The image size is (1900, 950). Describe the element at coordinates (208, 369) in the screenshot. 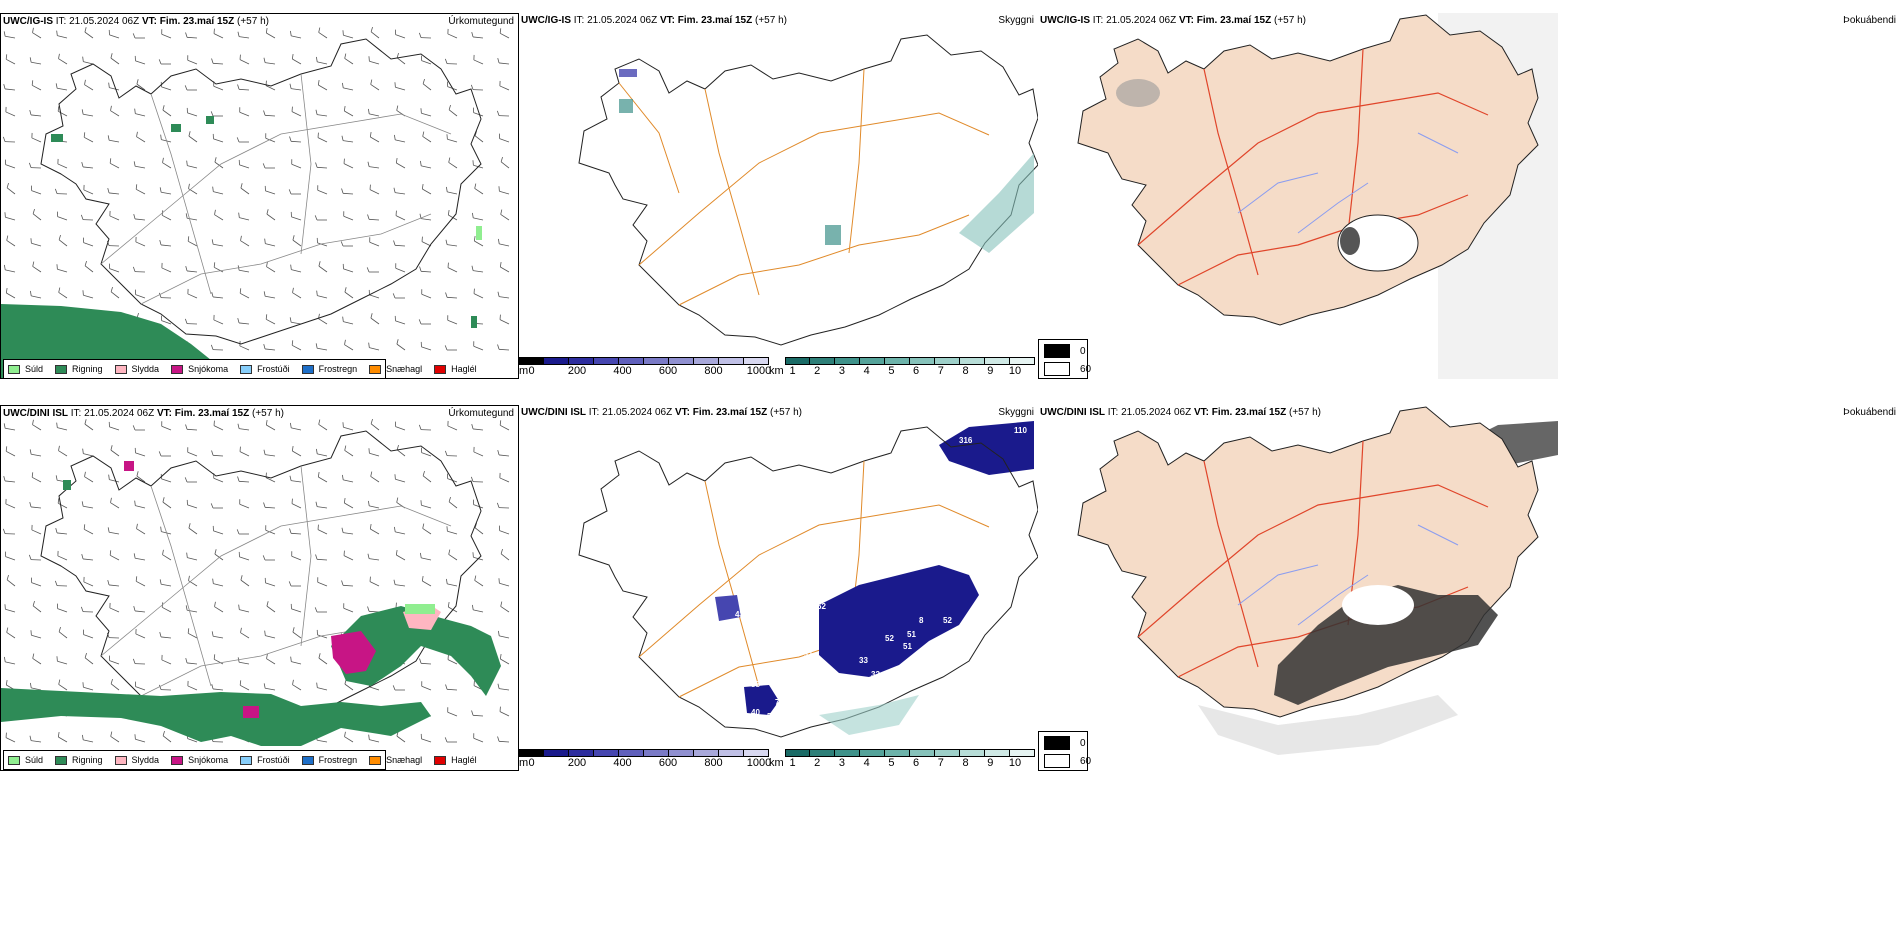

I see `legend-label: Snjókoma` at that location.